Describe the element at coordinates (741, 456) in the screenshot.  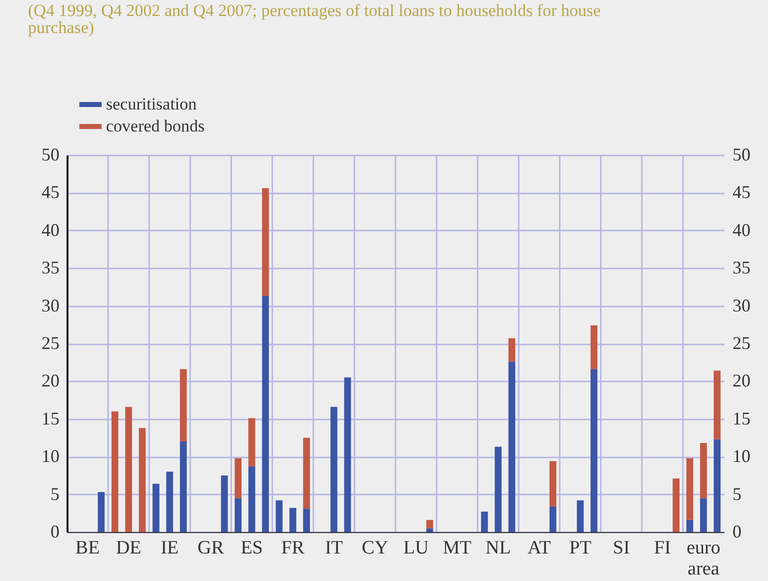
I see `y2-tick-label: 10` at that location.